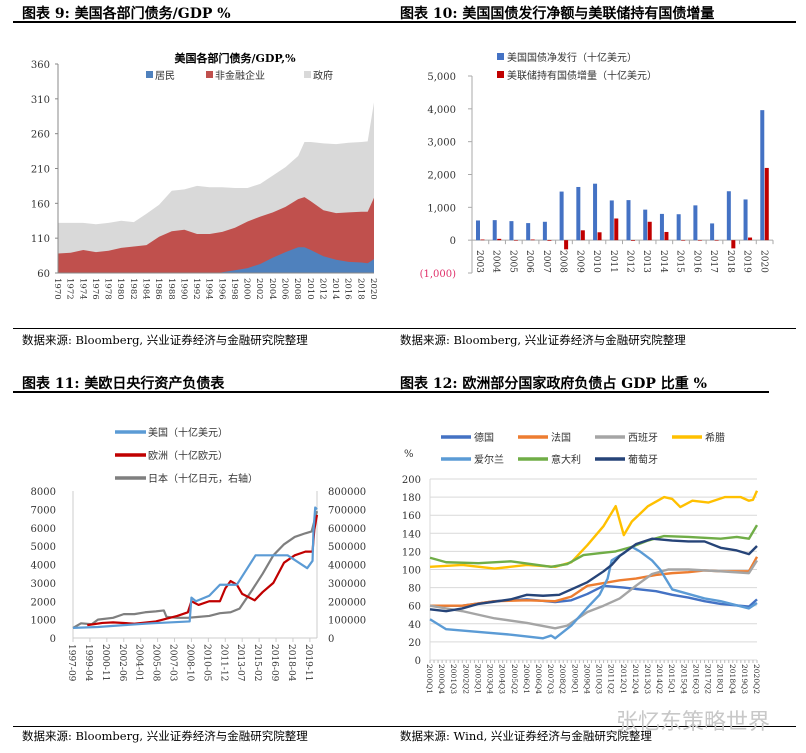 The height and width of the screenshot is (753, 806). I want to click on line-series-greece, so click(594, 530).